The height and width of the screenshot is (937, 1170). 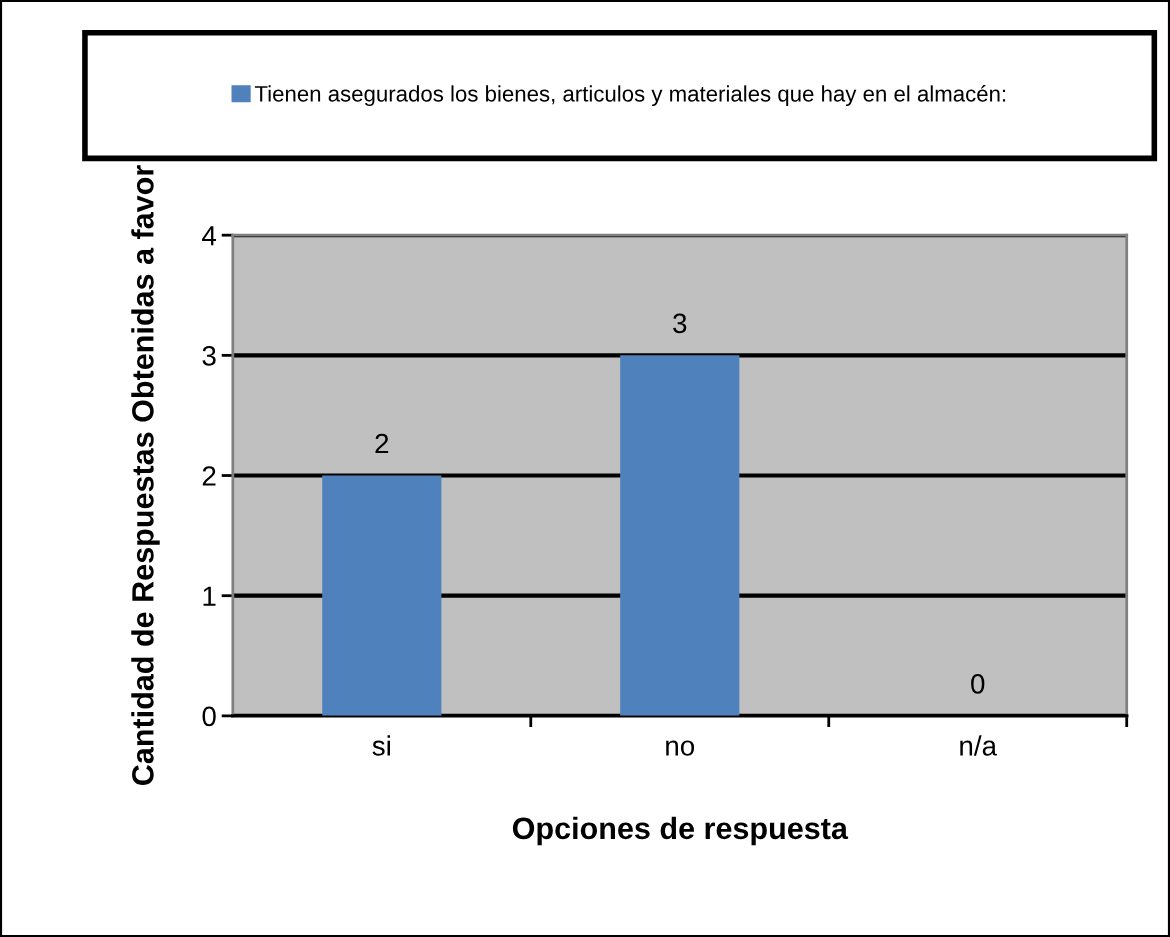 What do you see at coordinates (209, 476) in the screenshot?
I see `y-tick-label: 2` at bounding box center [209, 476].